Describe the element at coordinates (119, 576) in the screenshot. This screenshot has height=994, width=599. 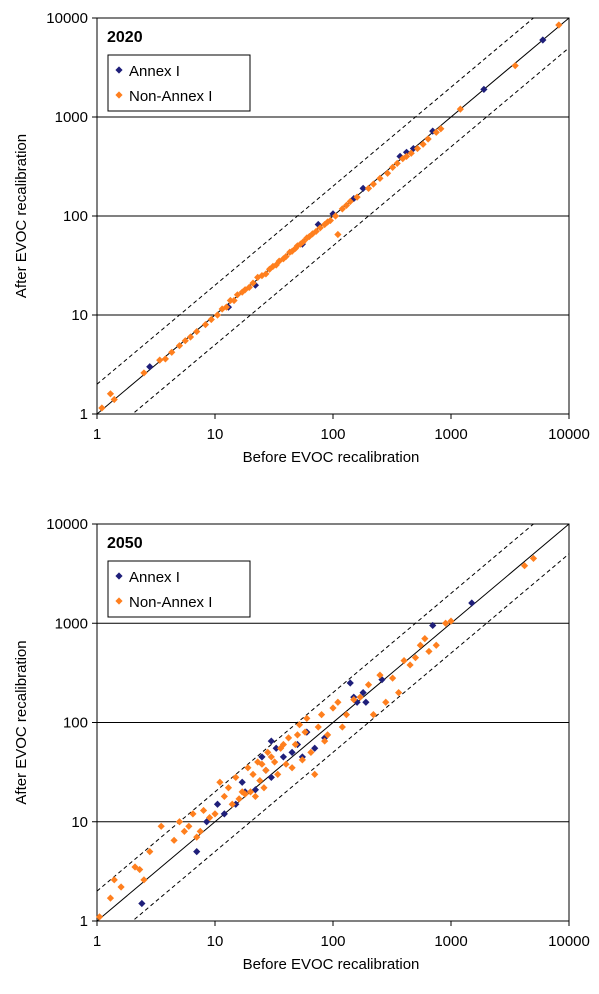
I see `legend-marker` at that location.